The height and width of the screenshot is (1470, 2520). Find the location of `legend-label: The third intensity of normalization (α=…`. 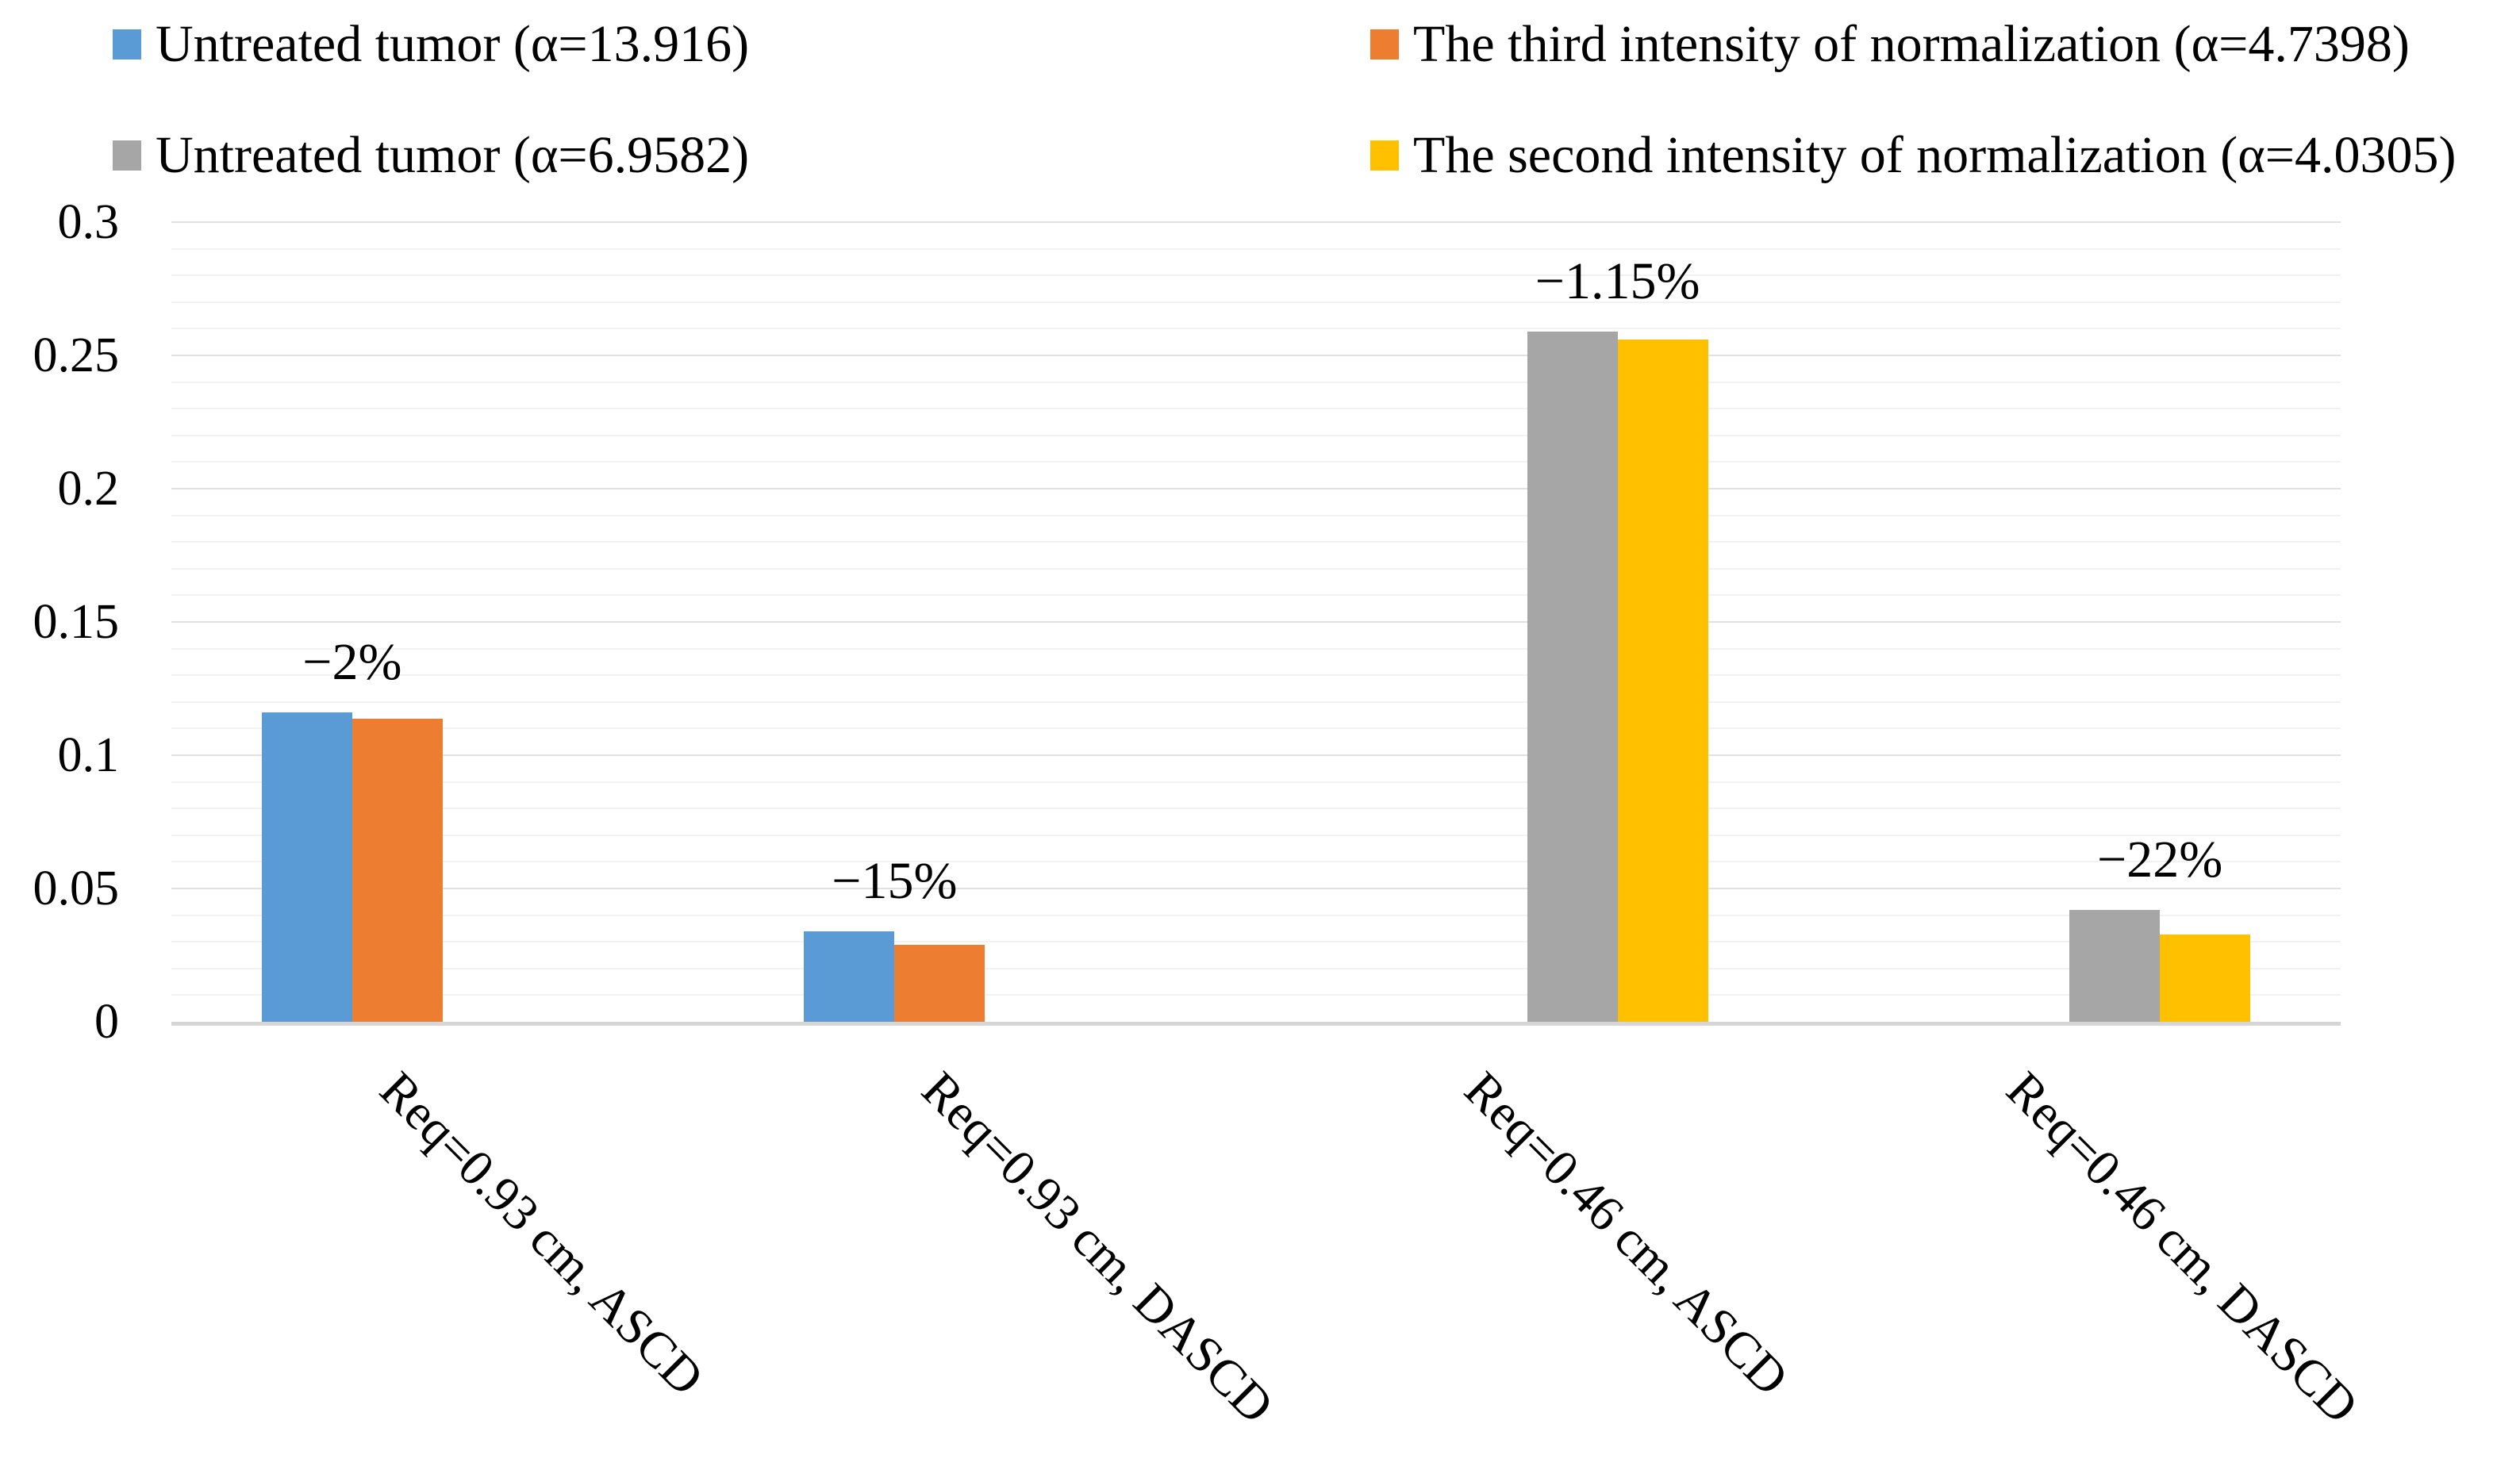

legend-label: The third intensity of normalization (α=… is located at coordinates (1911, 44).